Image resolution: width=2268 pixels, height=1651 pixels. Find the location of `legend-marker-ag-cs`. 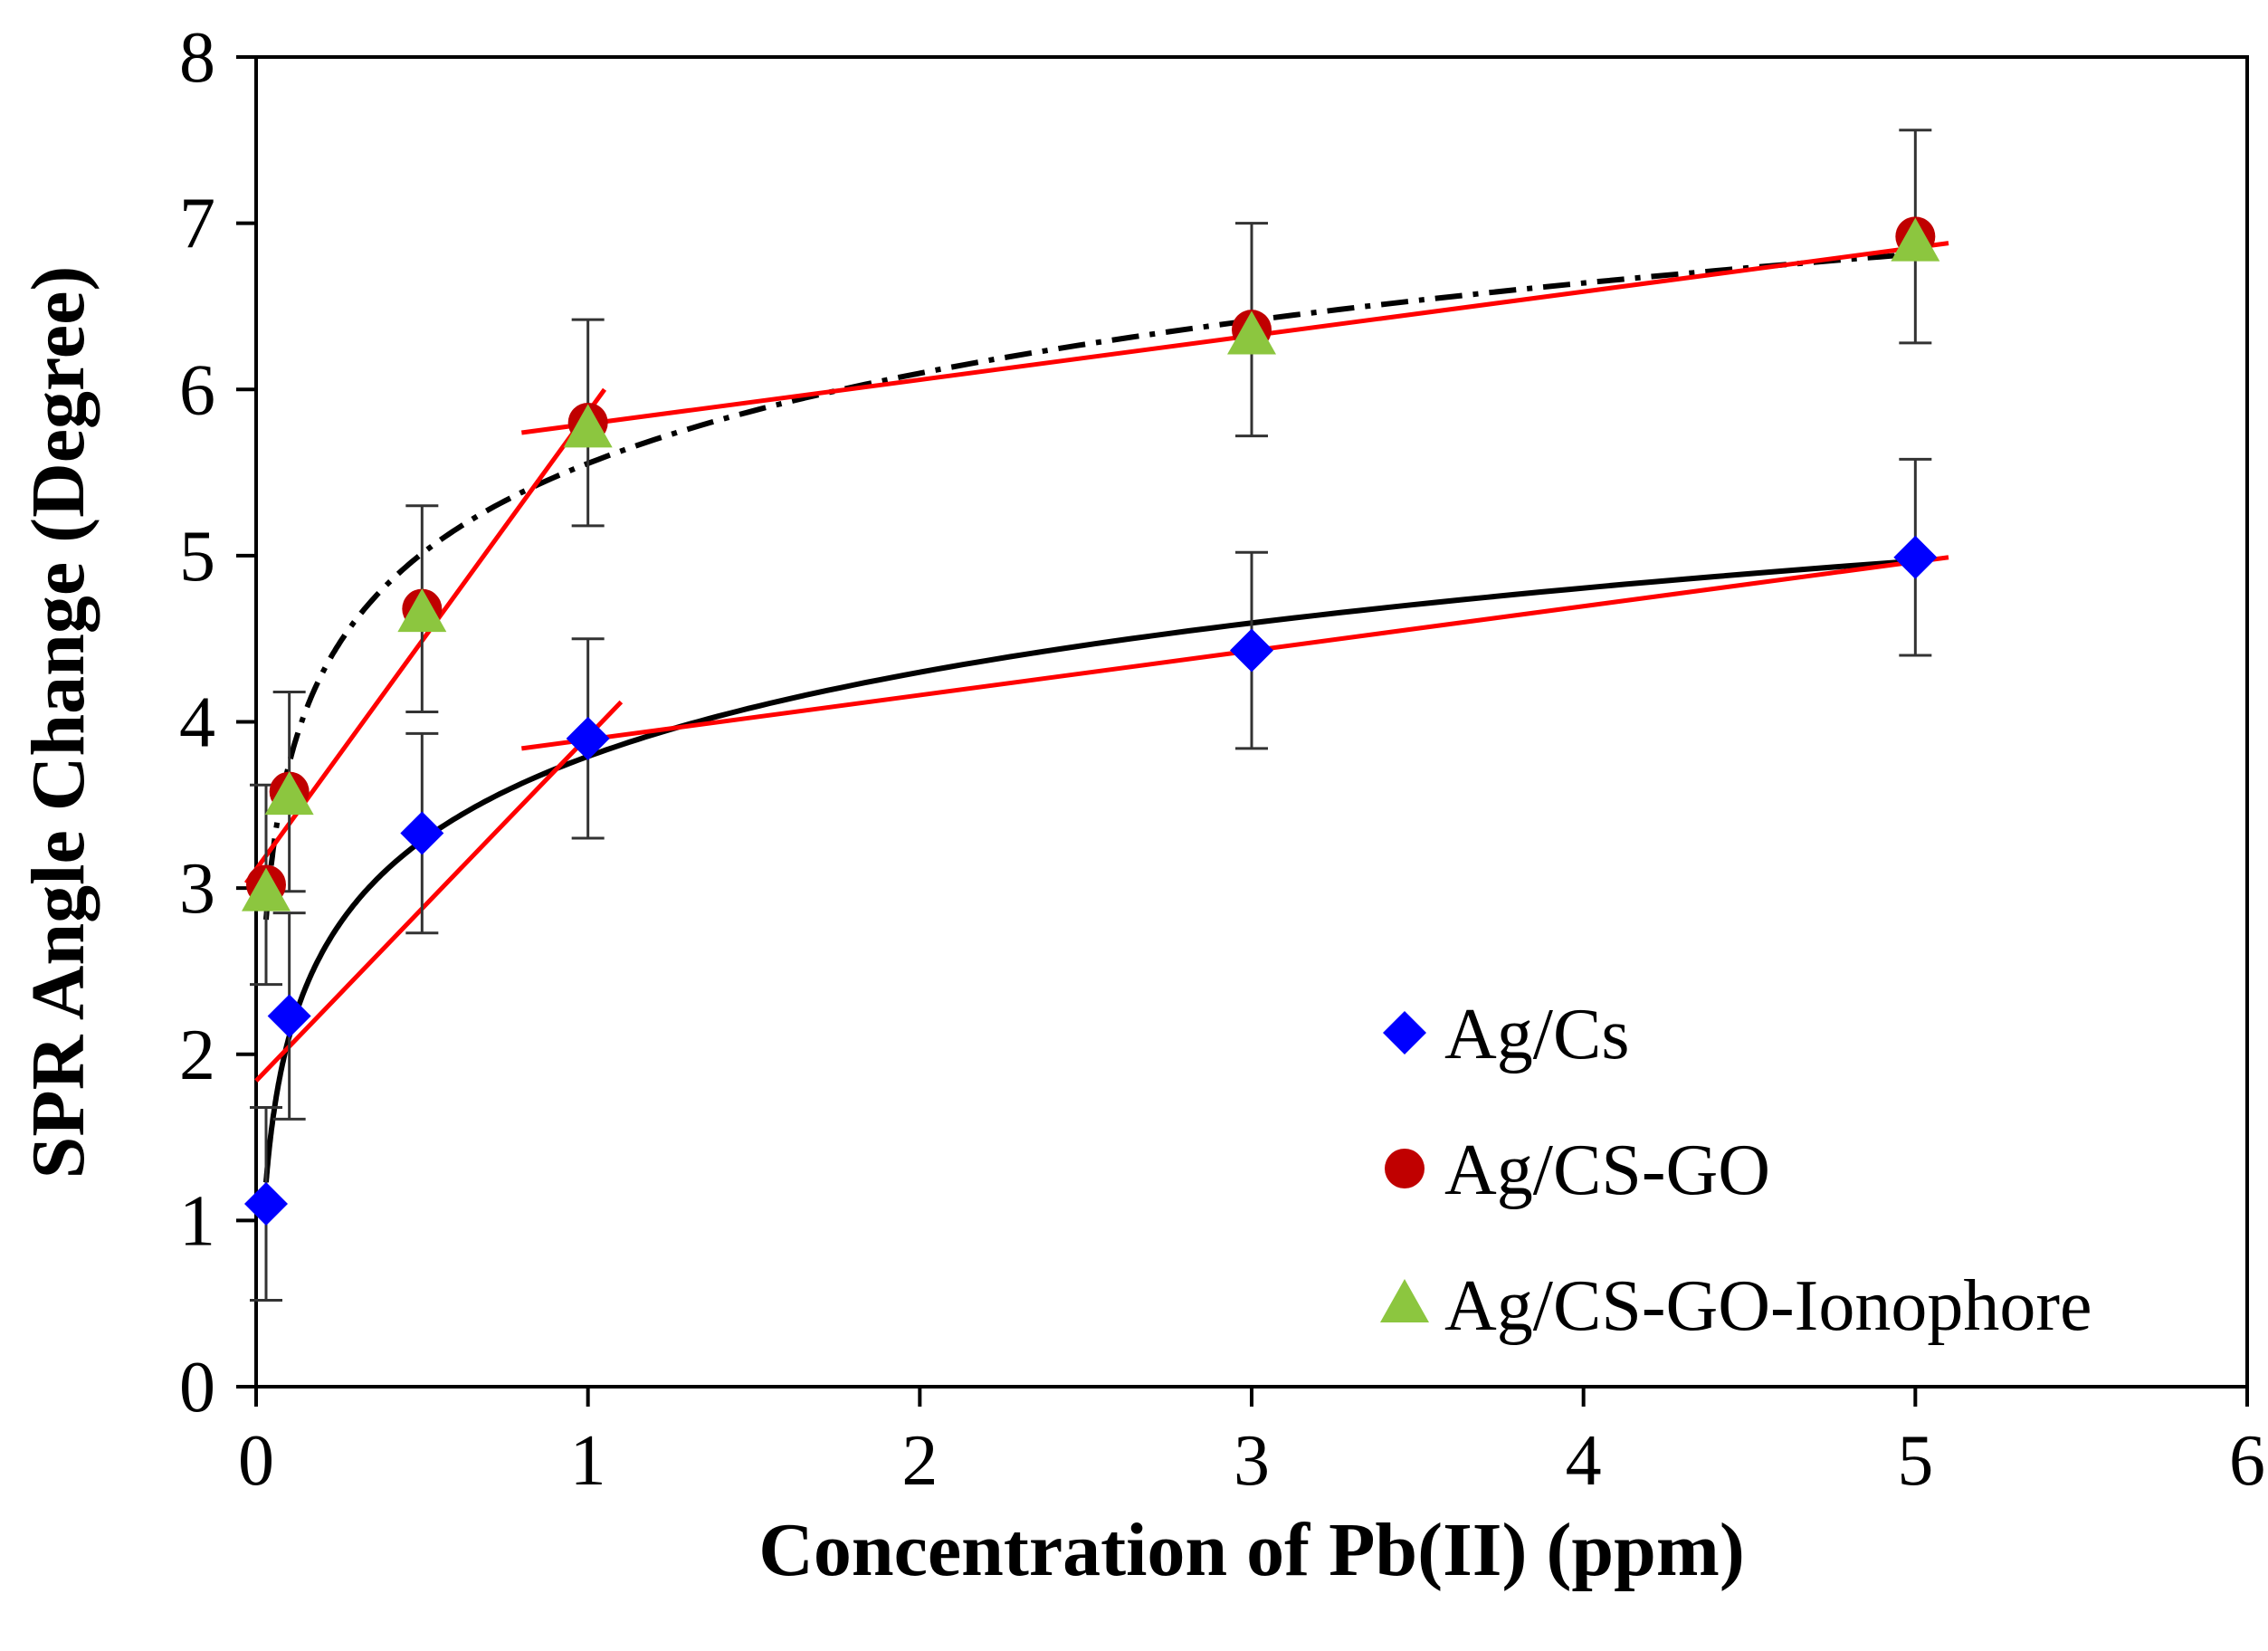

legend-marker-ag-cs is located at coordinates (1404, 1033).